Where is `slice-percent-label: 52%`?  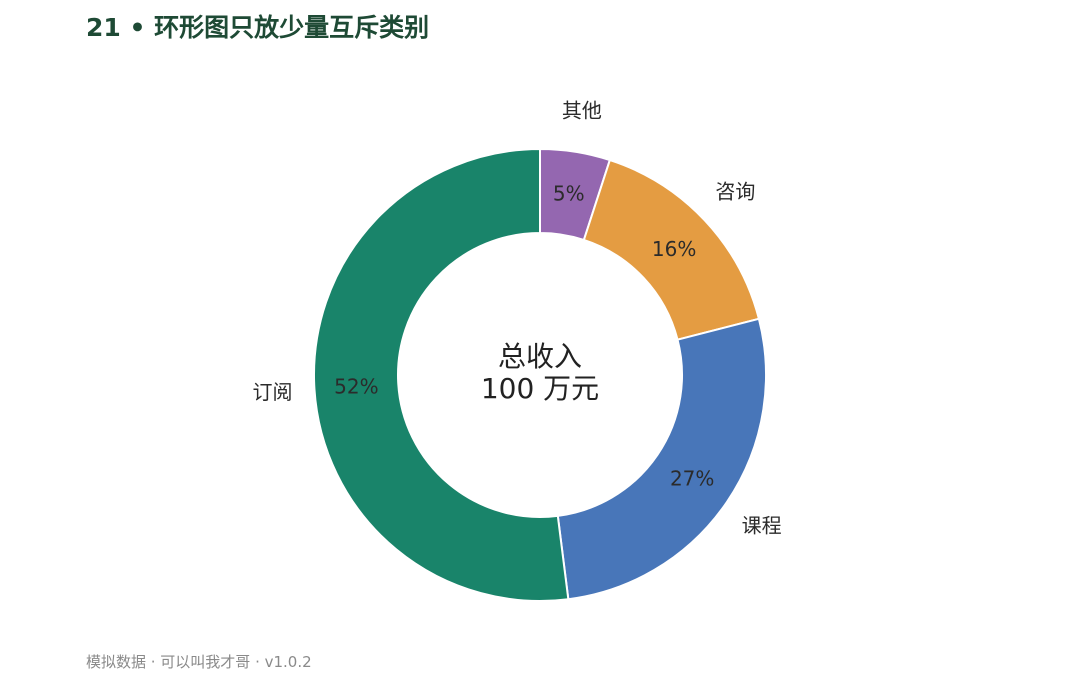
slice-percent-label: 52% is located at coordinates (356, 387).